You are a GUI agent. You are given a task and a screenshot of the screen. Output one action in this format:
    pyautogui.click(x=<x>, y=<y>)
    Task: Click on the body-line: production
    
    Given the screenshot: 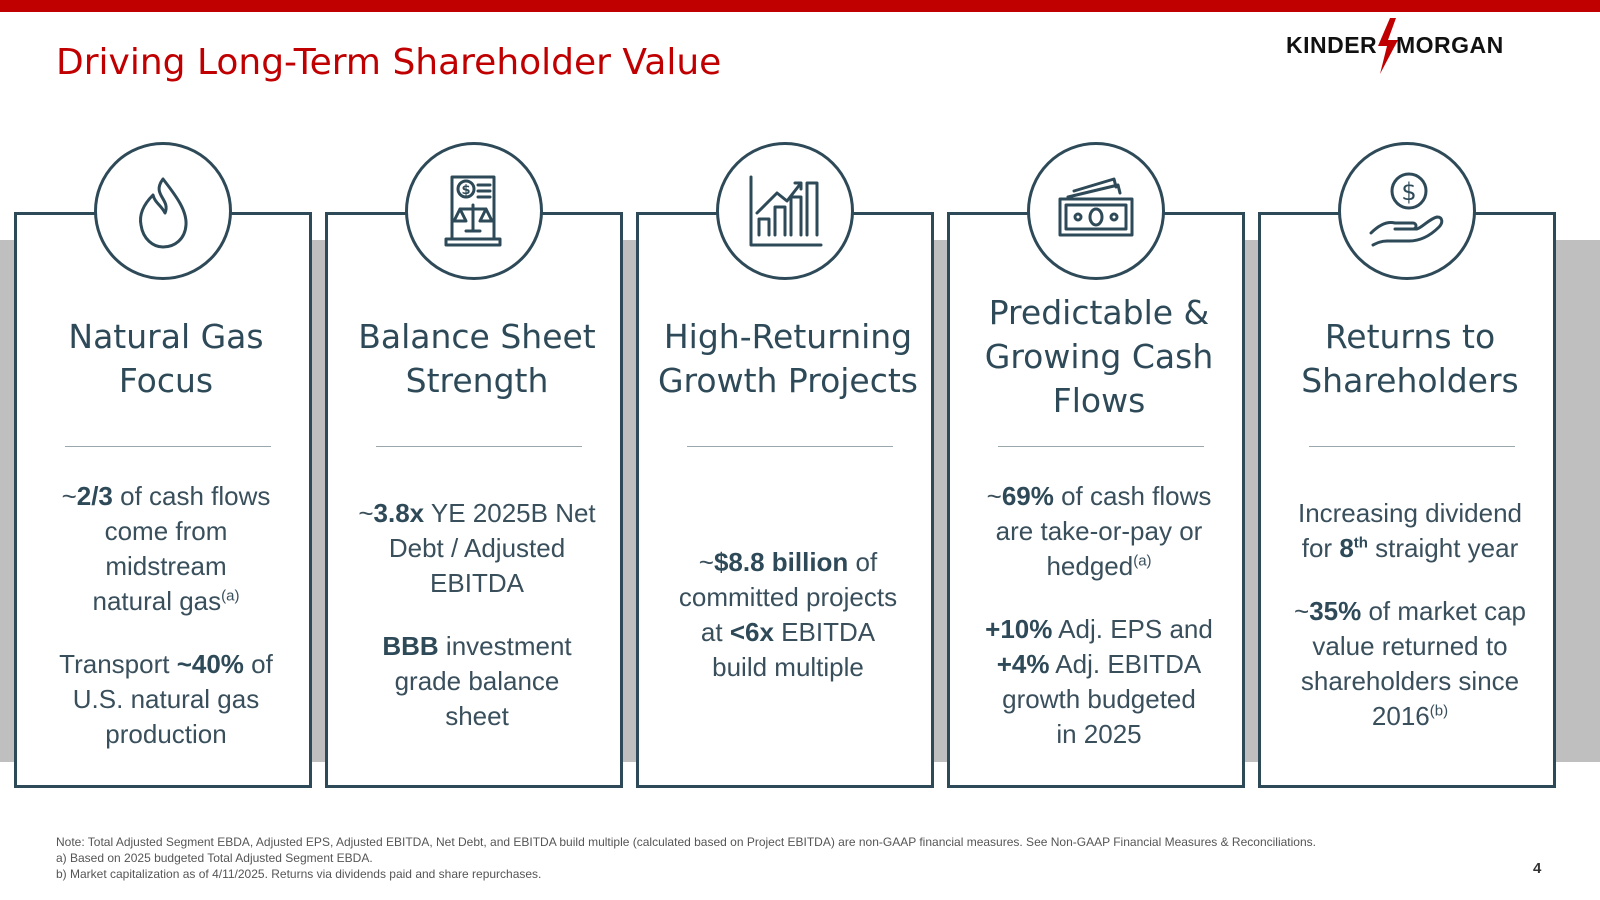 What is the action you would take?
    pyautogui.click(x=166, y=734)
    